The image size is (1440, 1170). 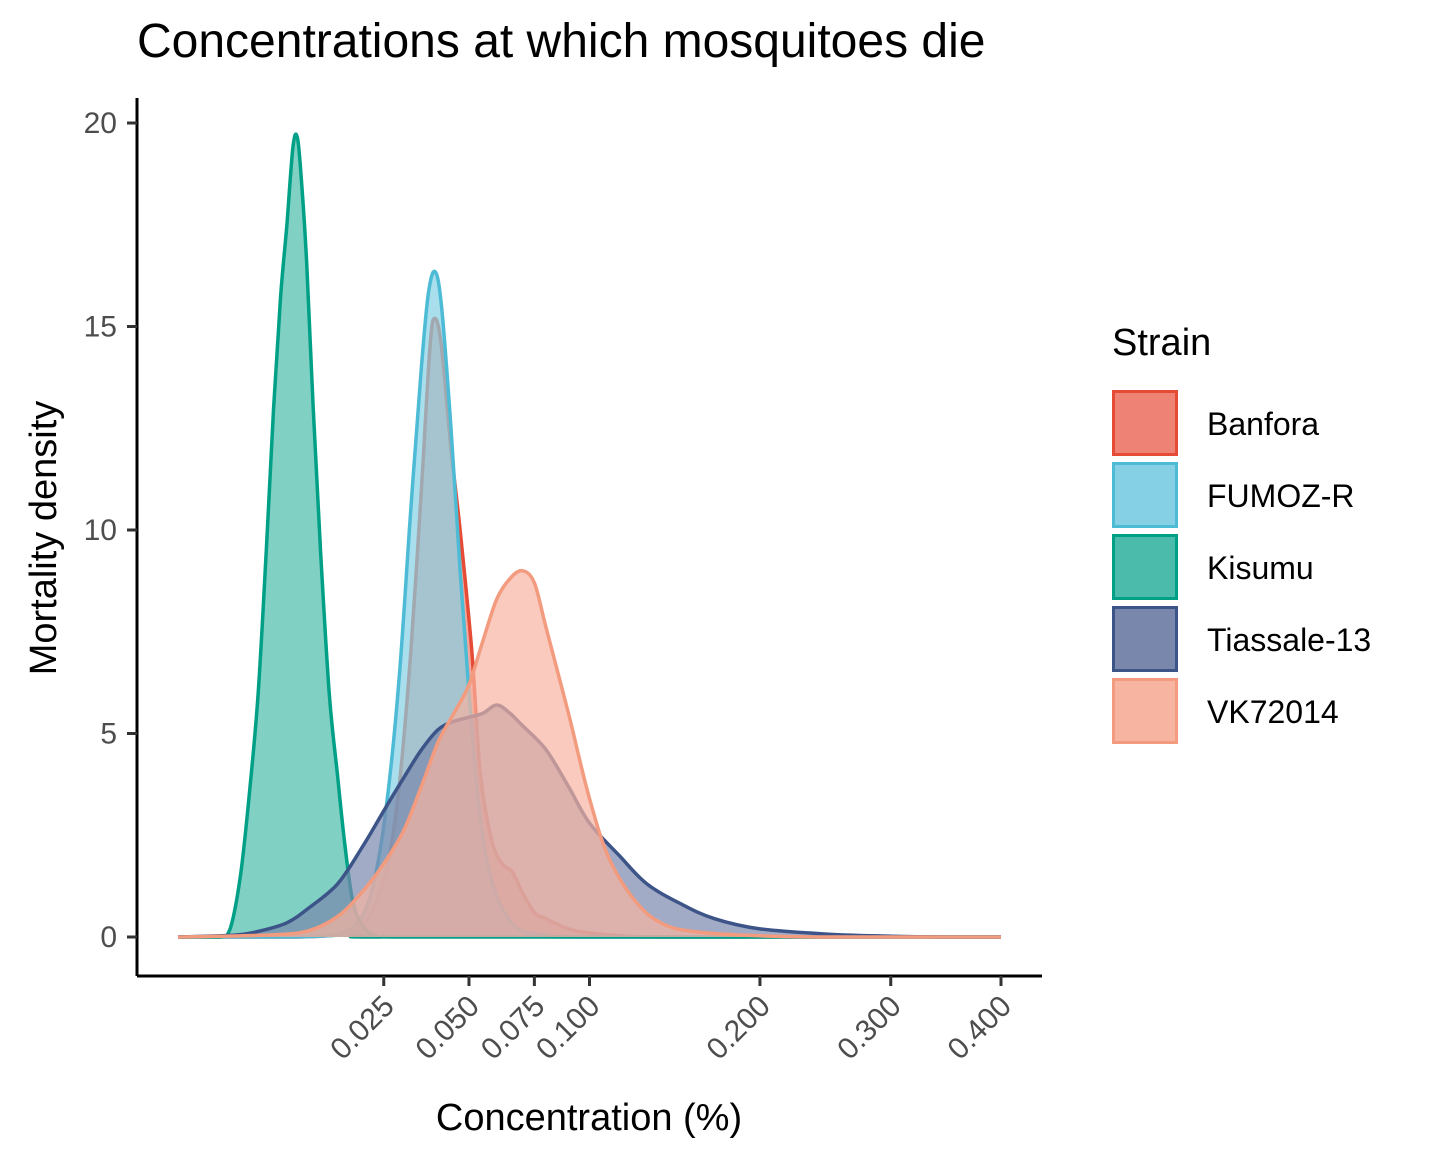 What do you see at coordinates (1145, 711) in the screenshot?
I see `legend-key-vk72014` at bounding box center [1145, 711].